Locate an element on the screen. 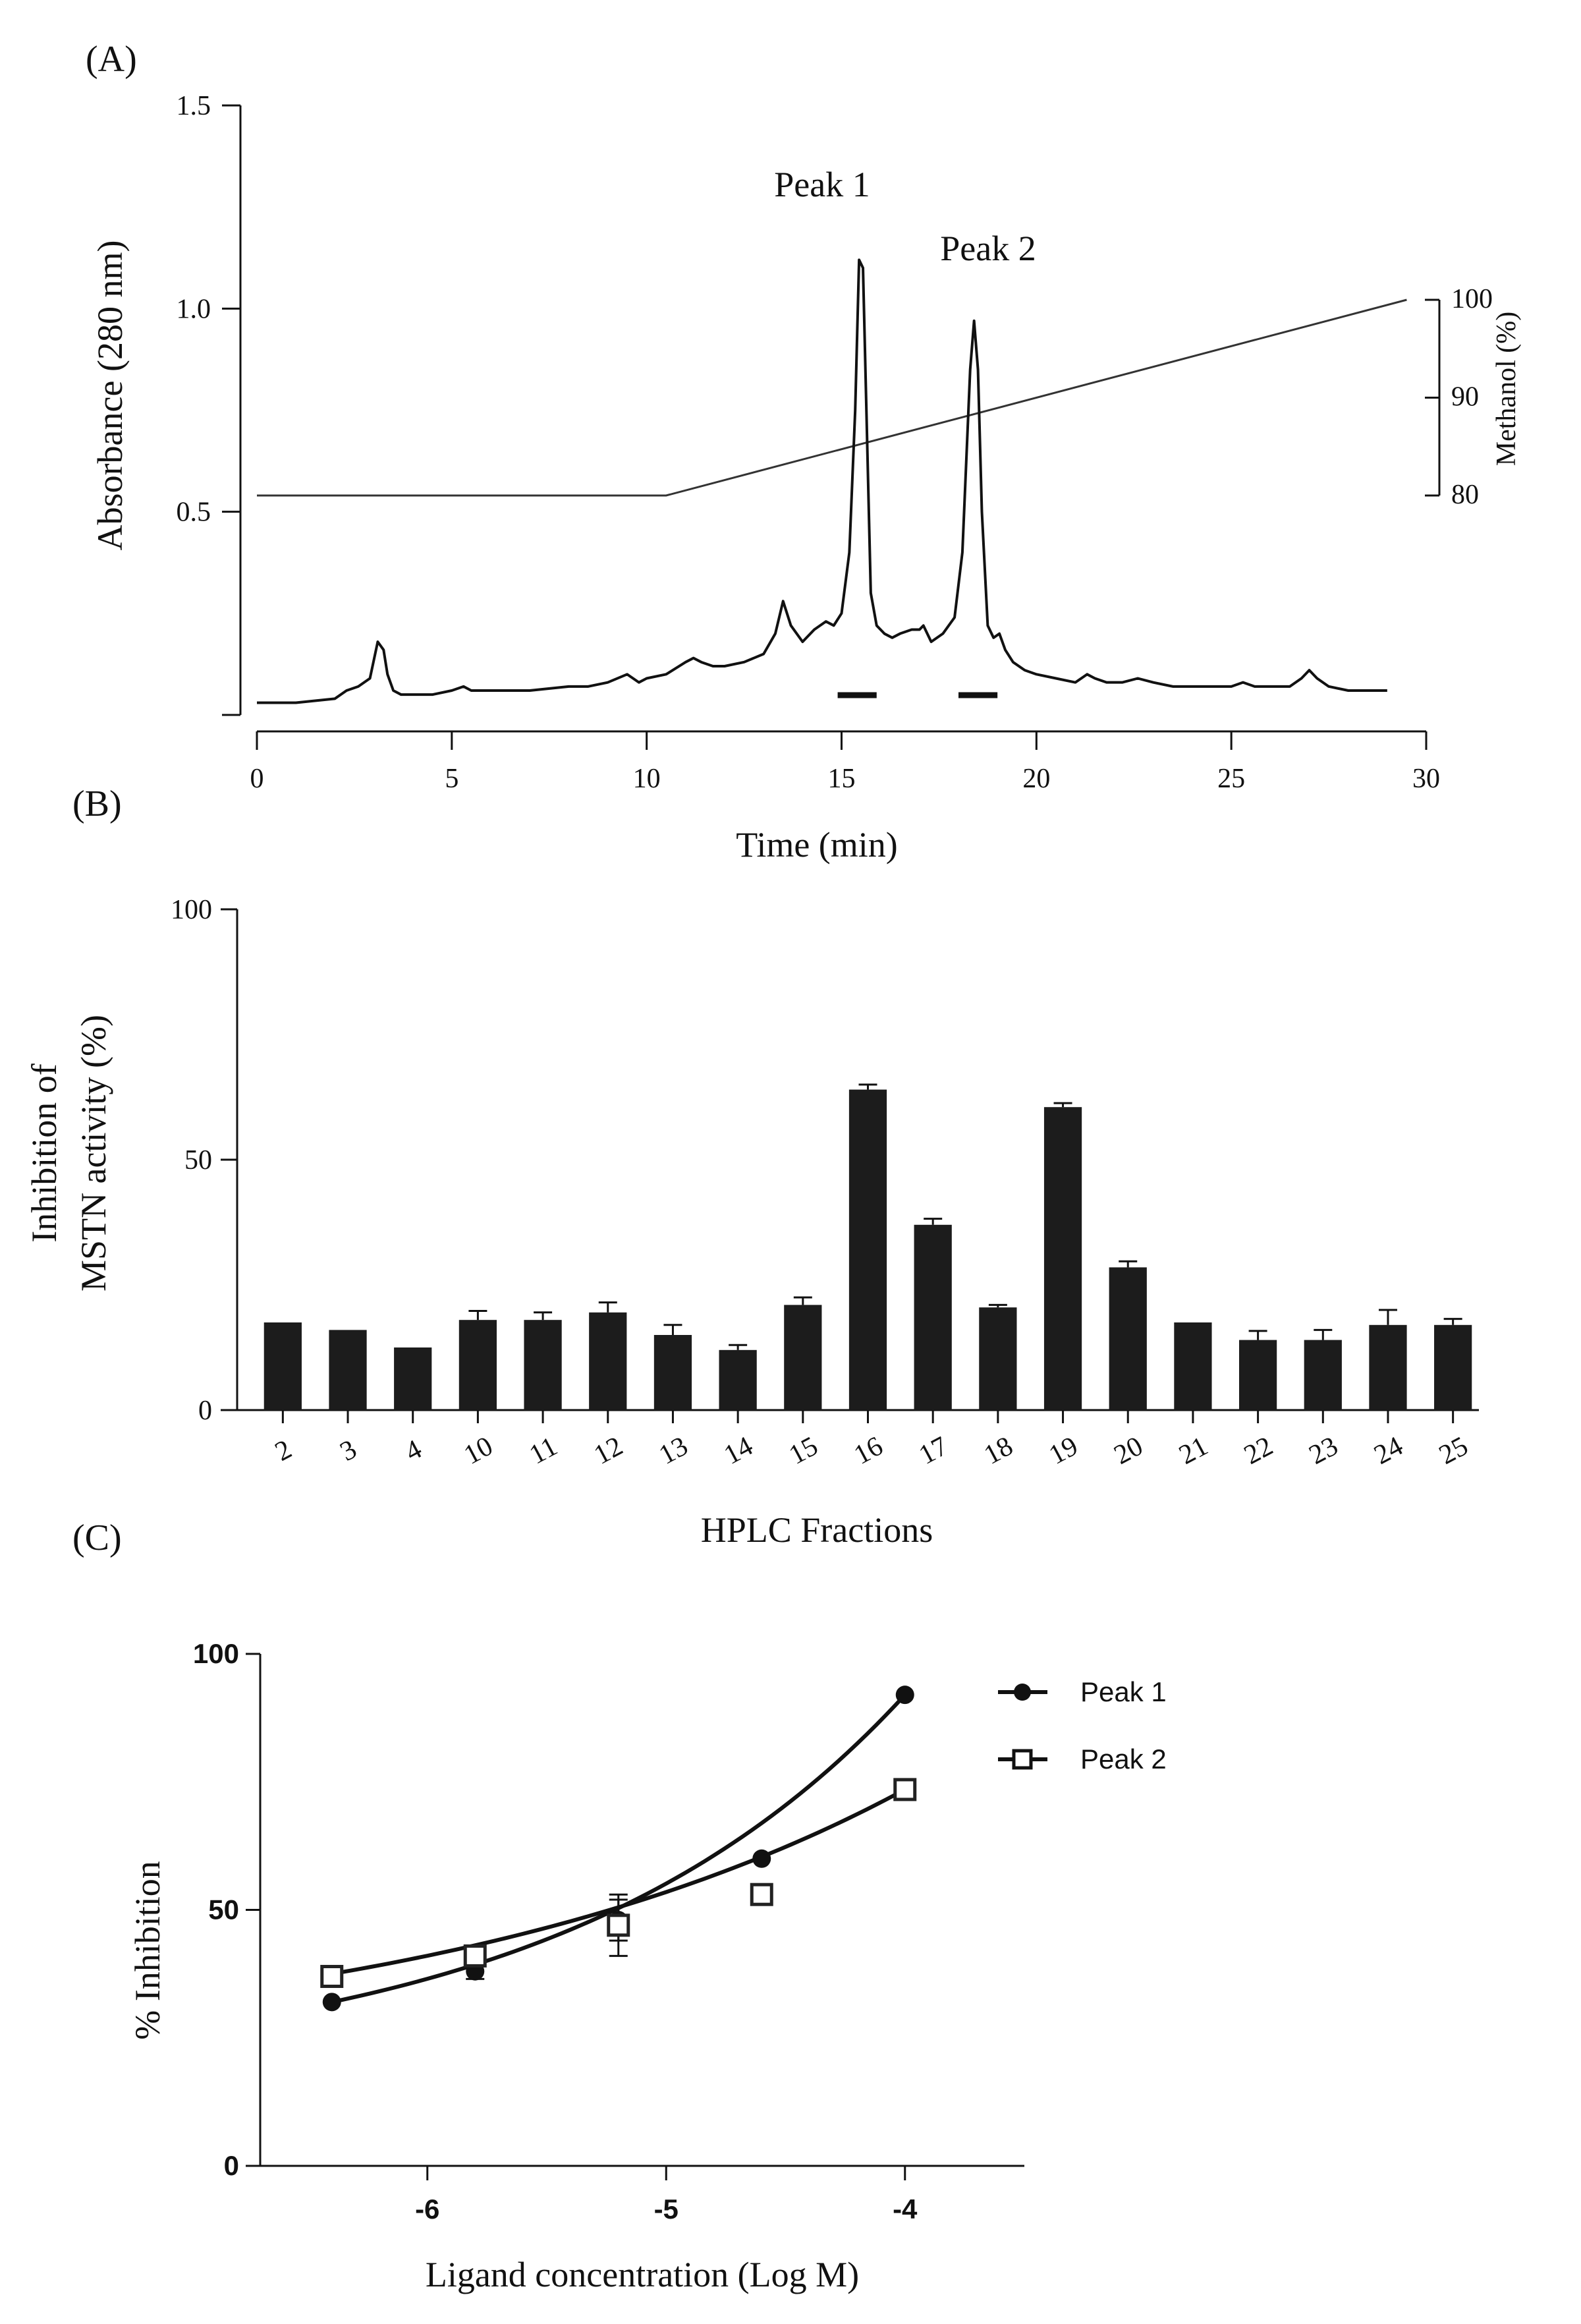  panel-a-x-tick-label: 20 is located at coordinates (1036, 779).